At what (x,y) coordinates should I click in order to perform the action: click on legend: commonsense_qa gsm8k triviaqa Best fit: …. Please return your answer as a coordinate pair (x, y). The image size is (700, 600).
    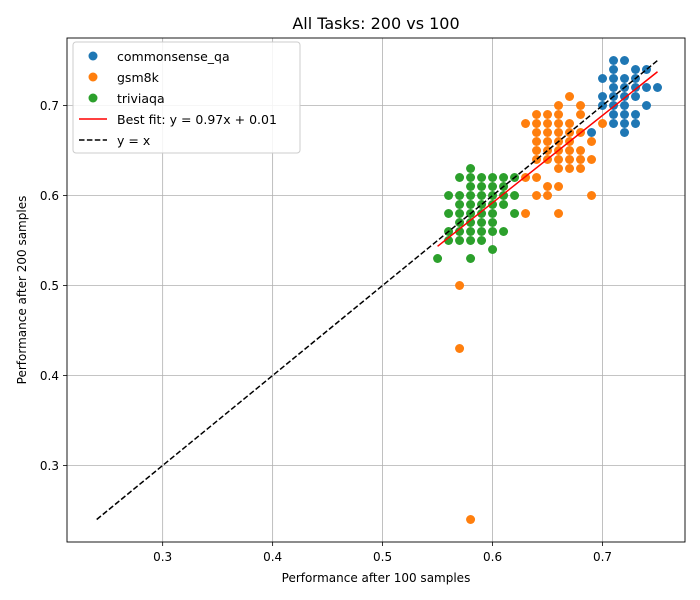
    Looking at the image, I should click on (186, 97).